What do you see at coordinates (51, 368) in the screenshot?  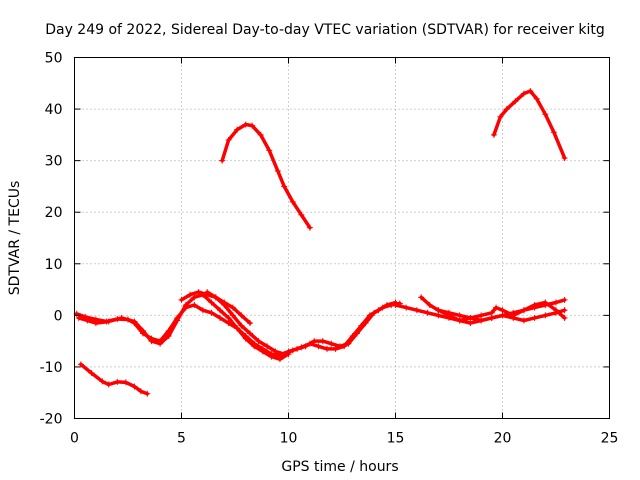 I see `y-tick-label: -10` at bounding box center [51, 368].